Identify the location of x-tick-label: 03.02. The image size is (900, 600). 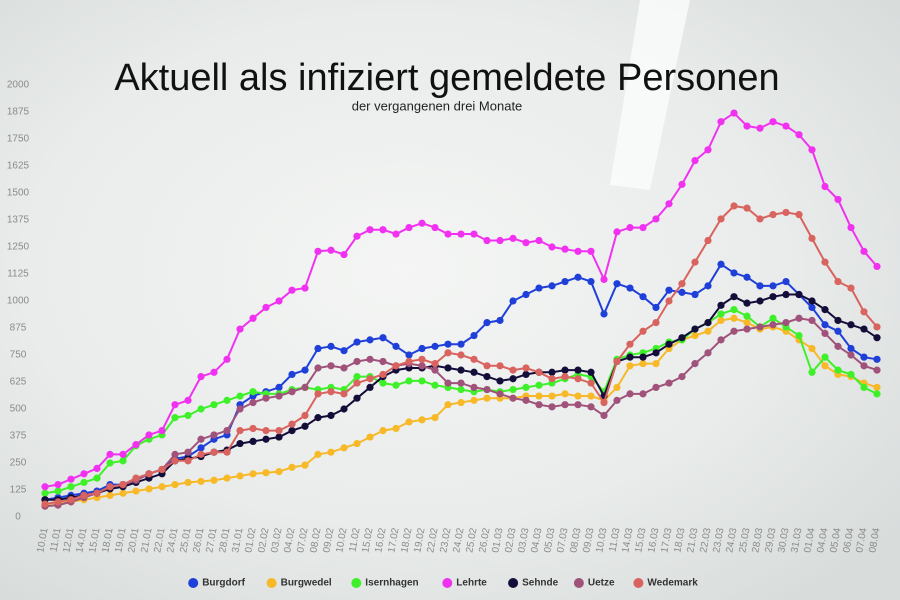
(276, 540).